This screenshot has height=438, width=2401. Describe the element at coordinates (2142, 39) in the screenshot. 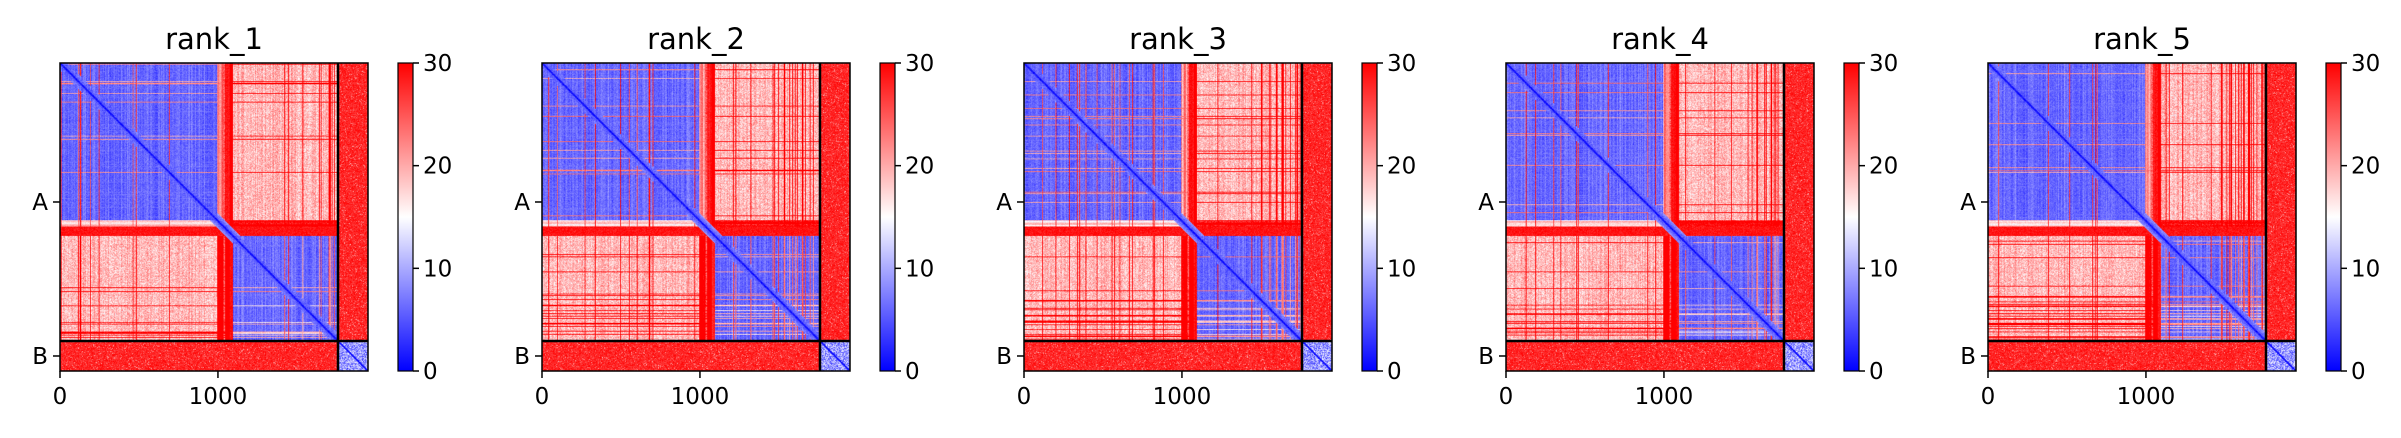

I see `panel-title: rank_5` at that location.